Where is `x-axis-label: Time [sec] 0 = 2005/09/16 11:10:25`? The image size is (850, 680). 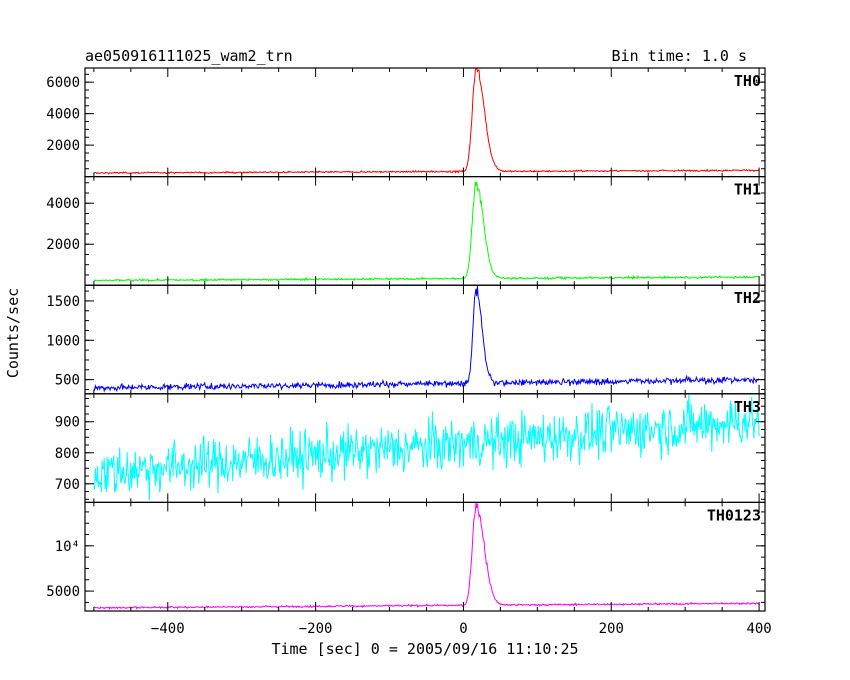 x-axis-label: Time [sec] 0 = 2005/09/16 11:10:25 is located at coordinates (424, 649).